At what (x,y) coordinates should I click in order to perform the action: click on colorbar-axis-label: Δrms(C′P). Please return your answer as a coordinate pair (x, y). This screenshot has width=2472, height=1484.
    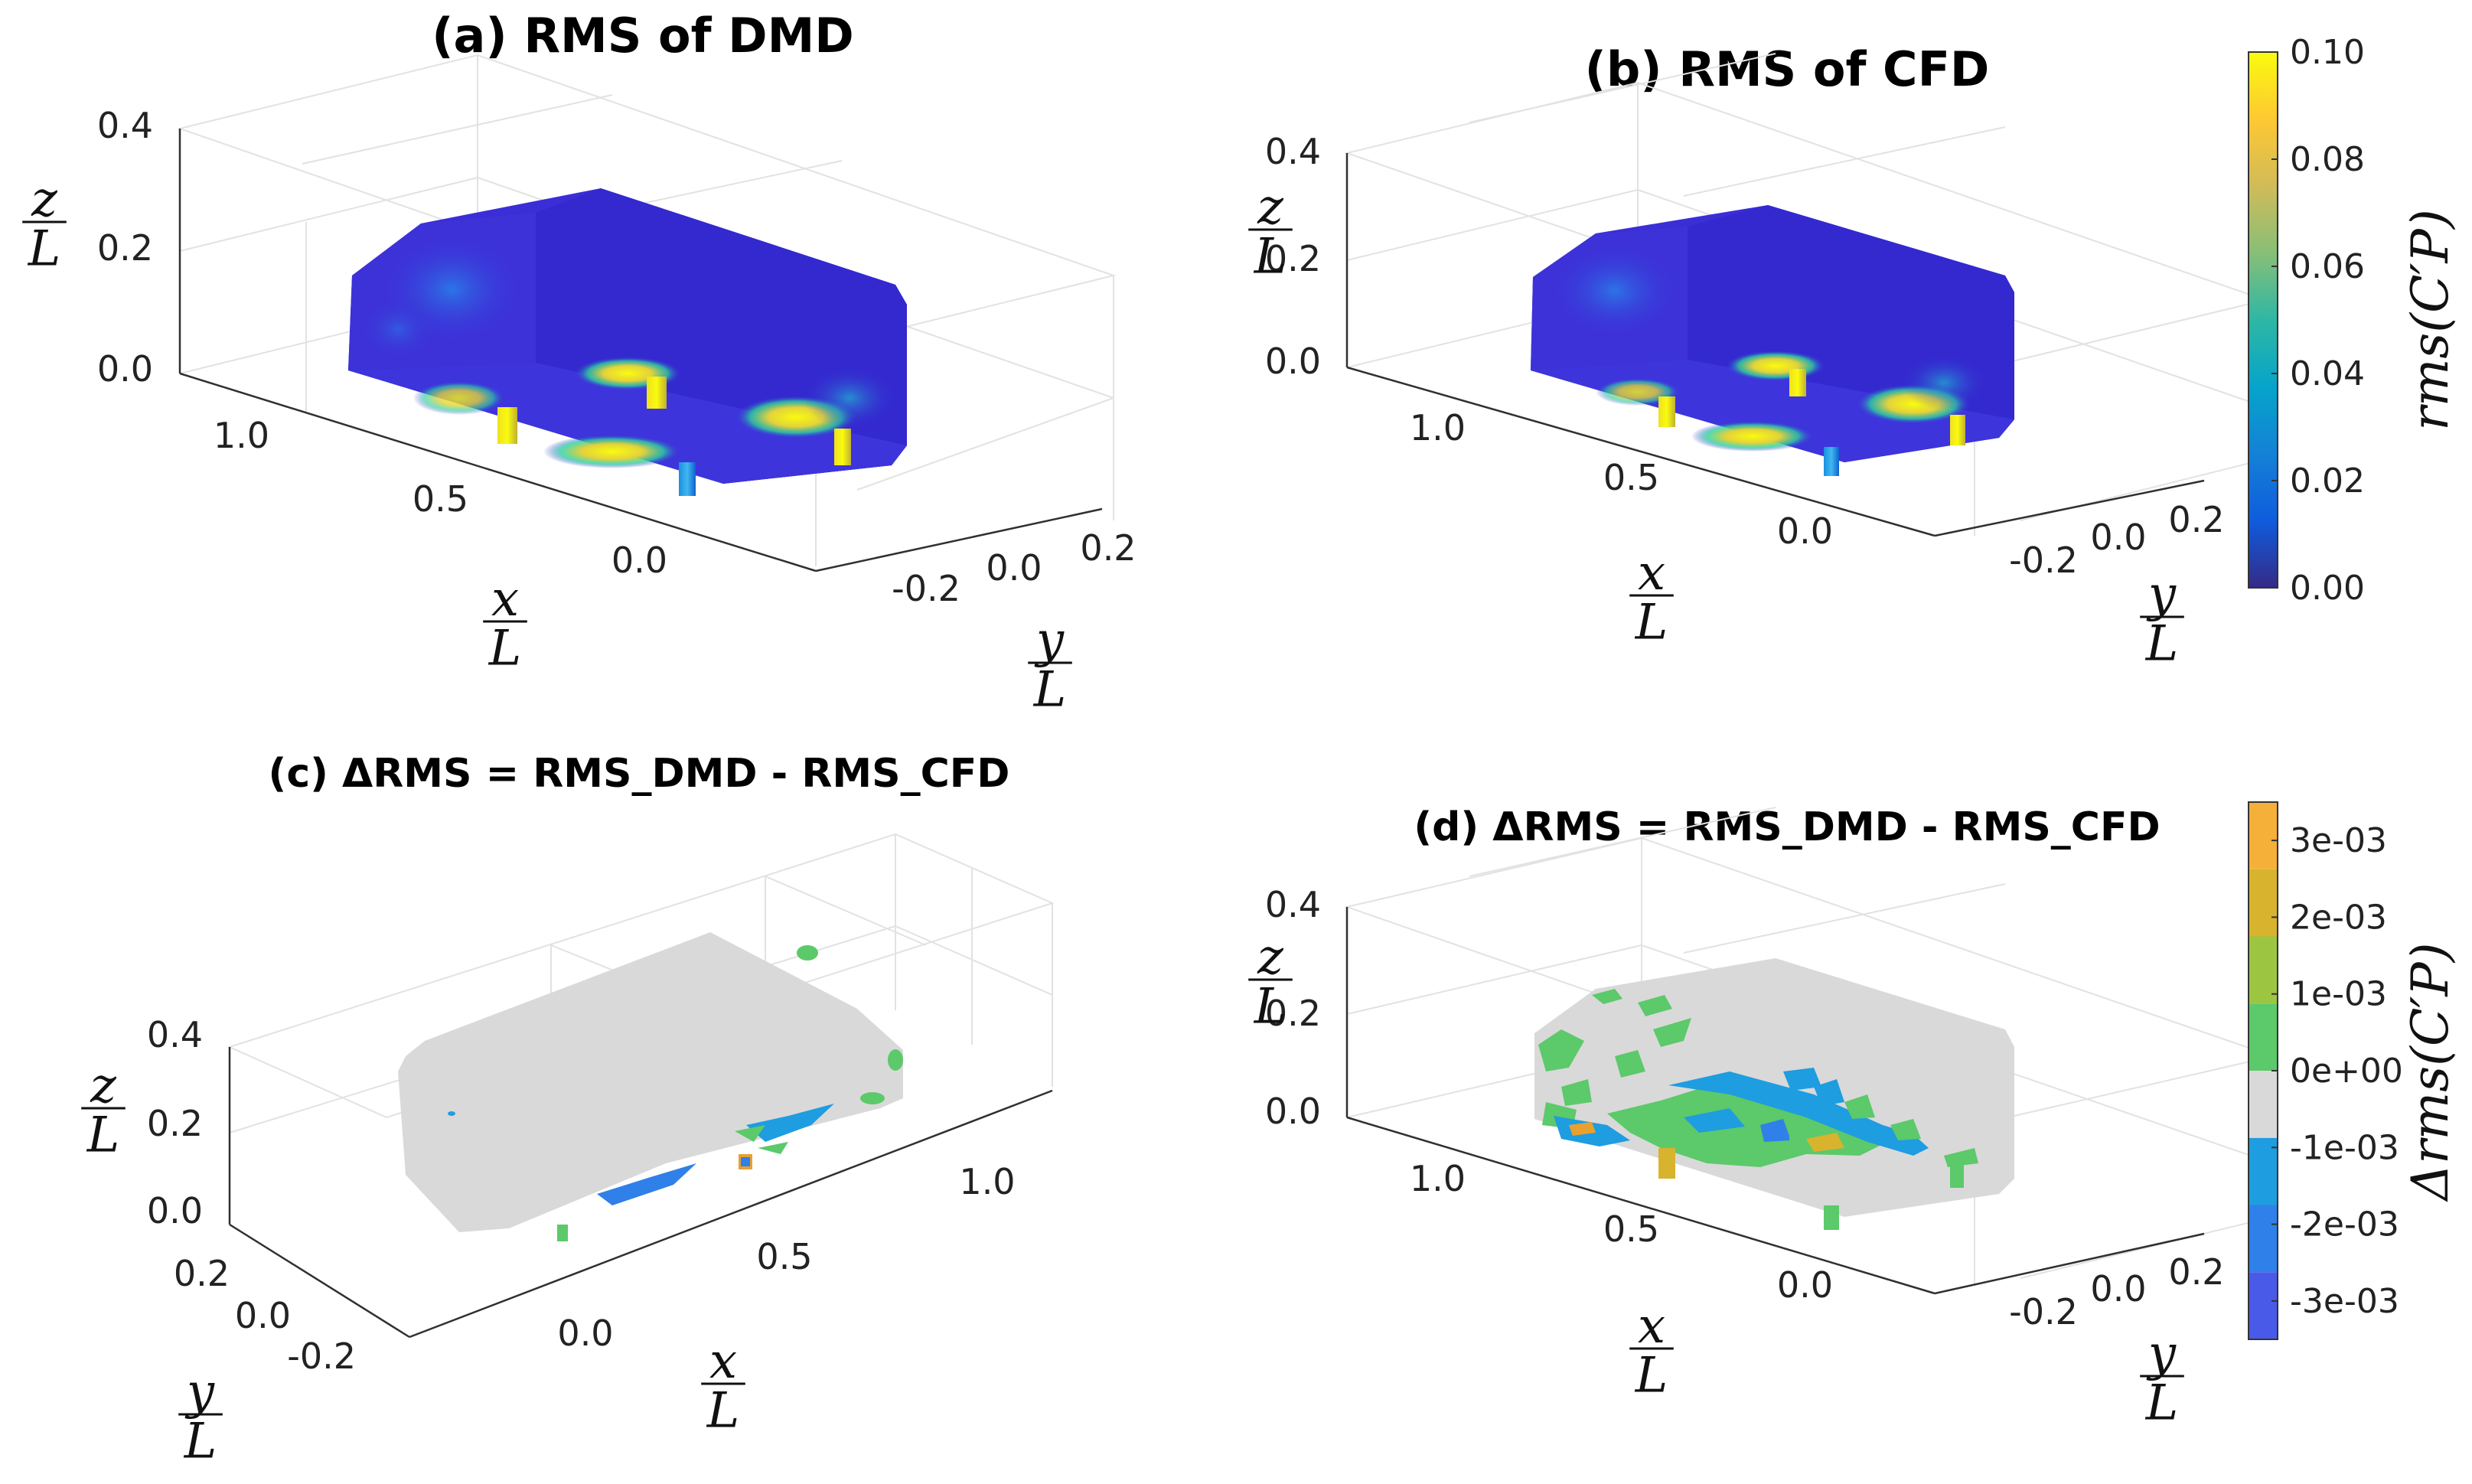
    Looking at the image, I should click on (2431, 1072).